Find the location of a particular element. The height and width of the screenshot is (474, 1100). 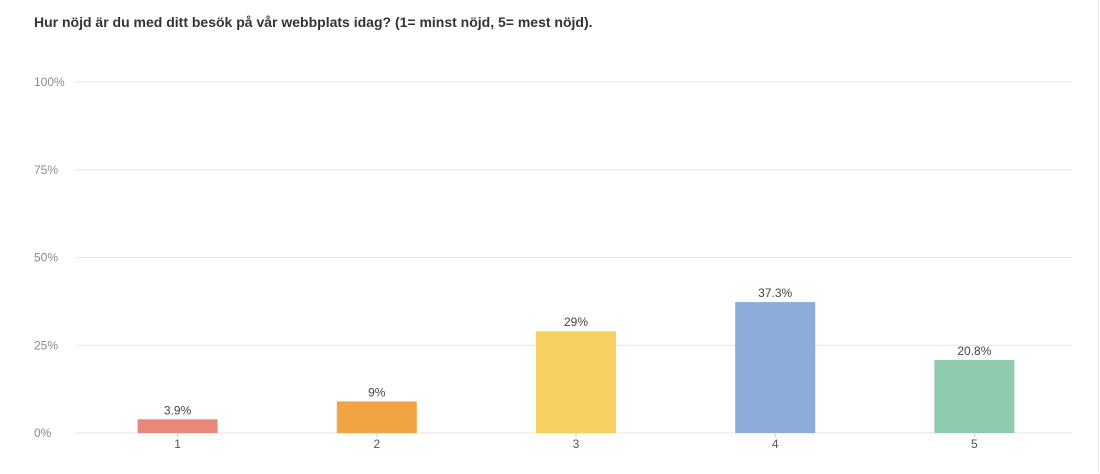

y-axis-ticks: 0% 25% 50% 75% 100% is located at coordinates (49, 257).